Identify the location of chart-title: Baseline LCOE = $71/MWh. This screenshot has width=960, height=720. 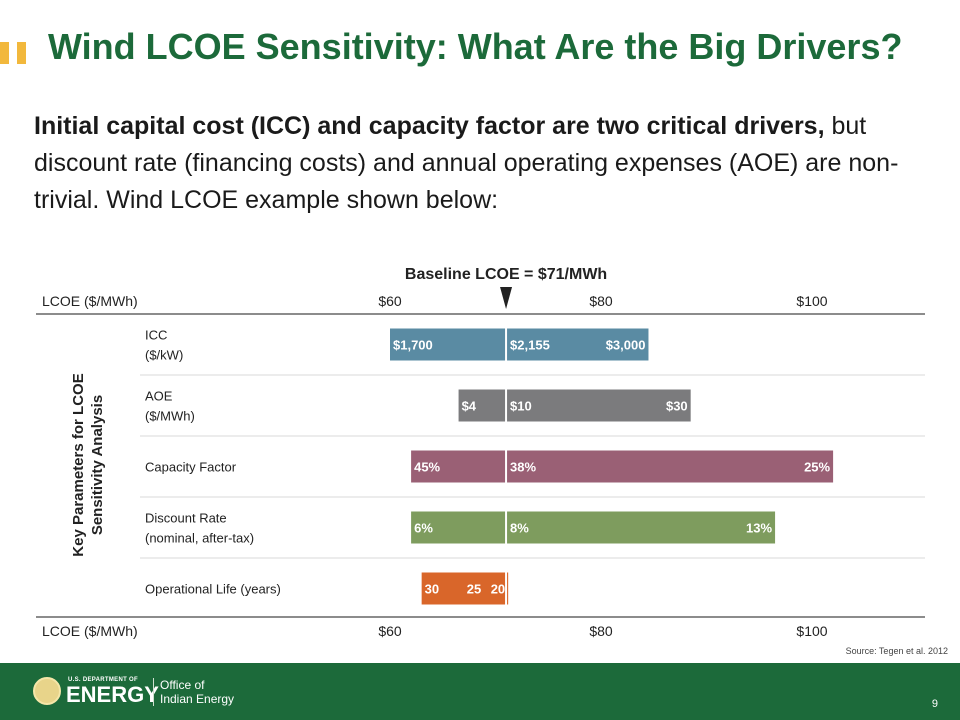
(506, 274).